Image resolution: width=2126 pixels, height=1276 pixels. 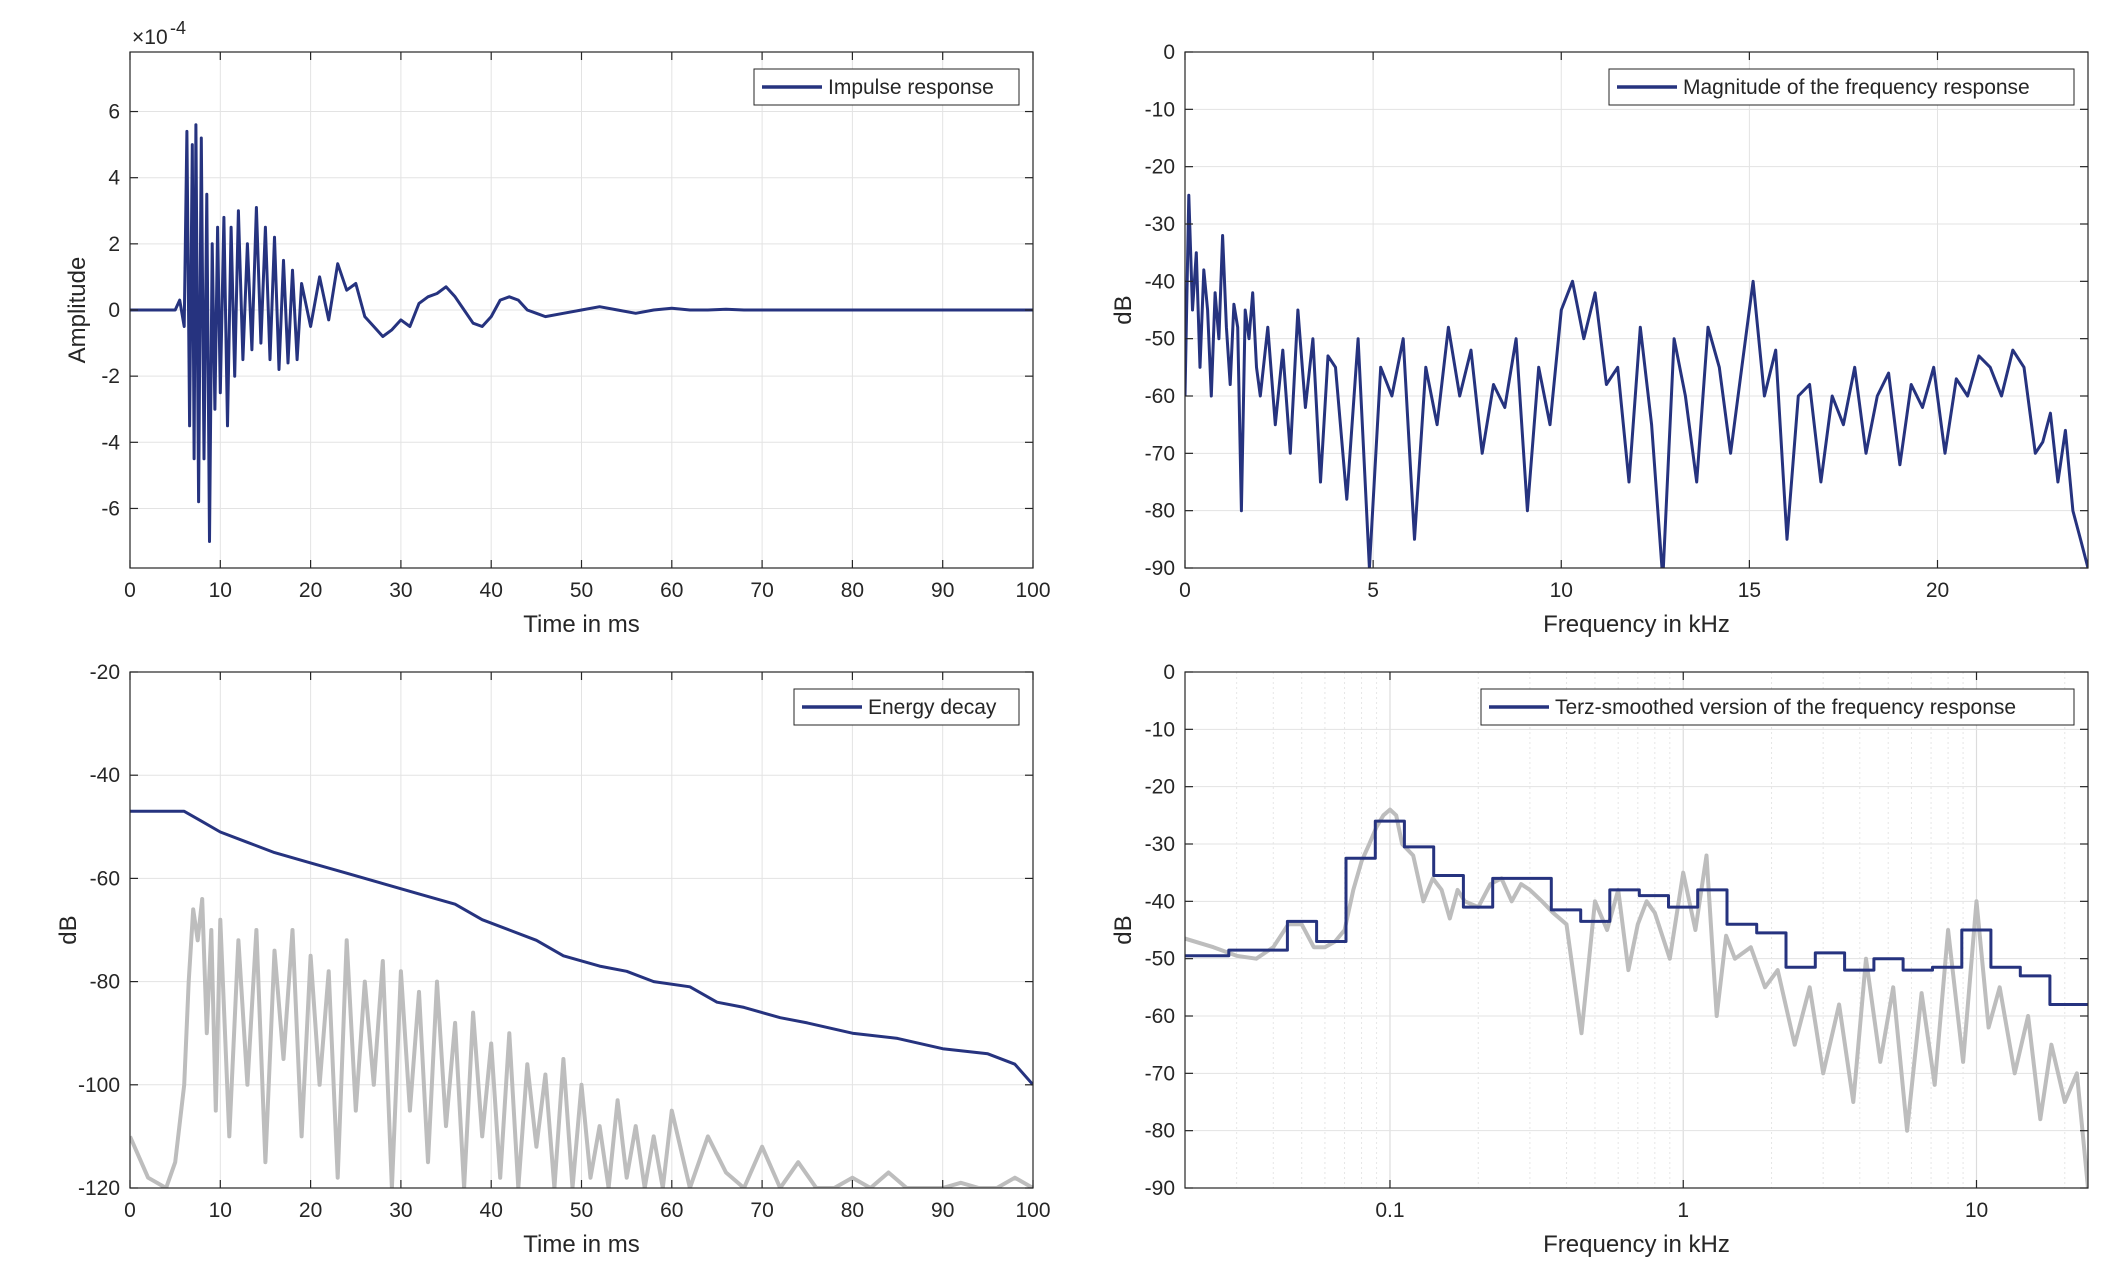 I want to click on y-exponent-value: -4, so click(x=178, y=28).